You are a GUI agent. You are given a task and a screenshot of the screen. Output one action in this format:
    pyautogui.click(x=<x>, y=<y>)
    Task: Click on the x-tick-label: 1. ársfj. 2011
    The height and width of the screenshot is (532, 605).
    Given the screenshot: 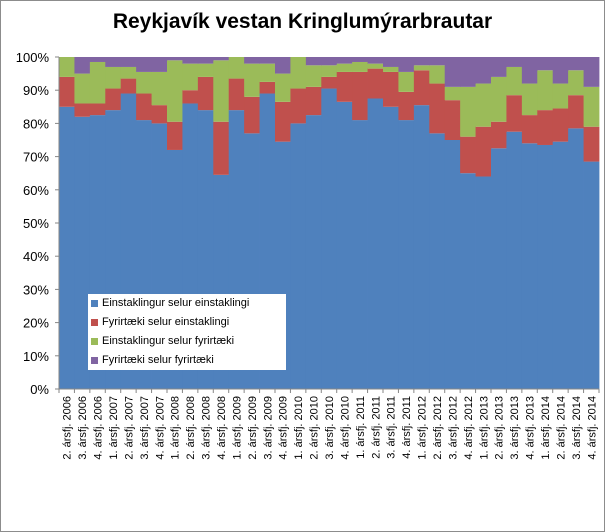 What is the action you would take?
    pyautogui.click(x=361, y=427)
    